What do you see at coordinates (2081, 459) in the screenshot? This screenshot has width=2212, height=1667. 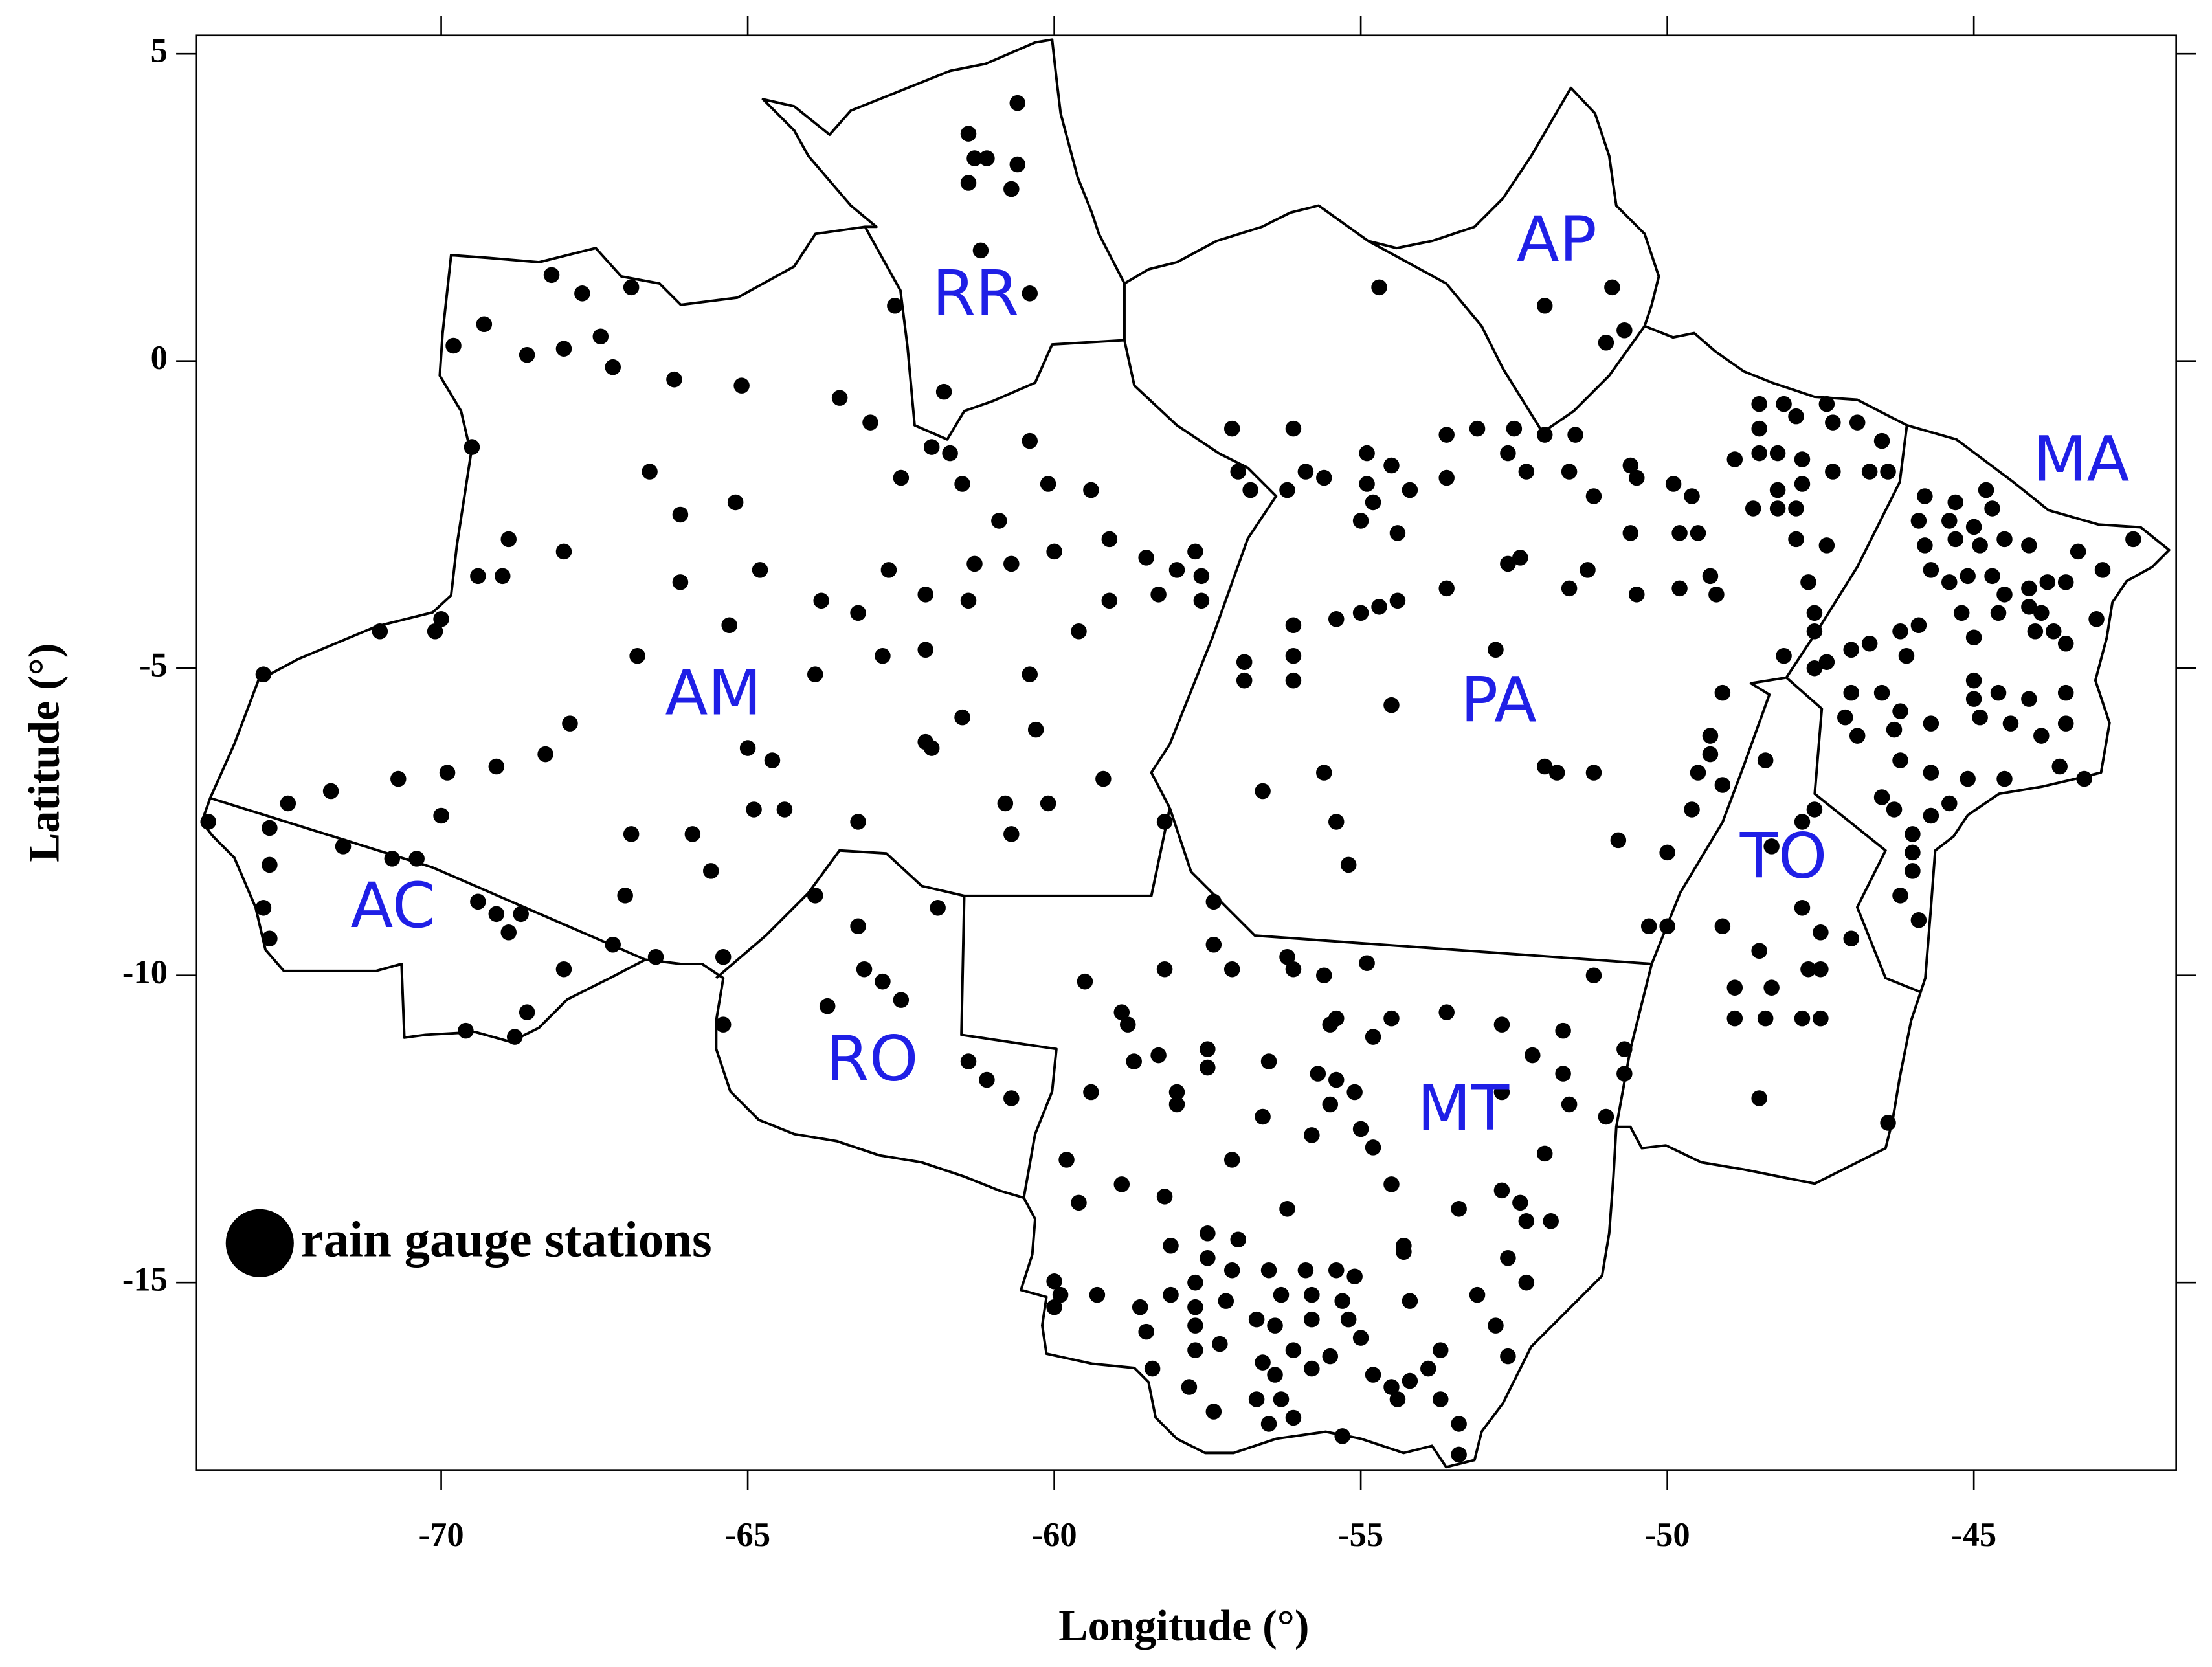 I see `state-label: MA` at bounding box center [2081, 459].